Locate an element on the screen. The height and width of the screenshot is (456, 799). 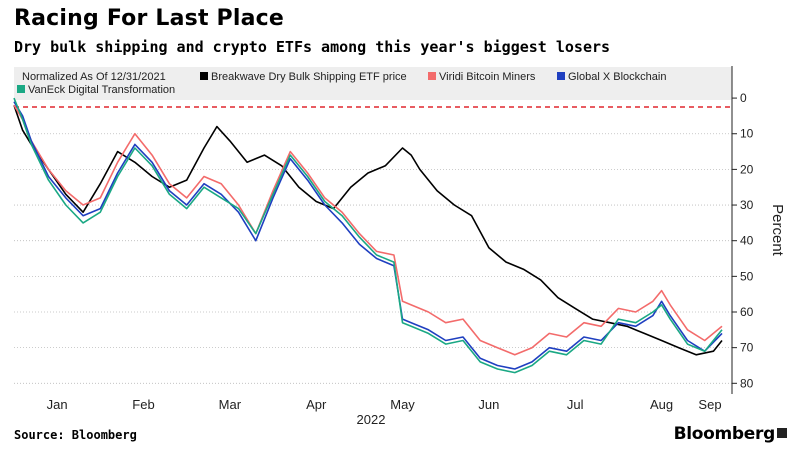
x-axis-year-label: 2022 is located at coordinates (371, 419).